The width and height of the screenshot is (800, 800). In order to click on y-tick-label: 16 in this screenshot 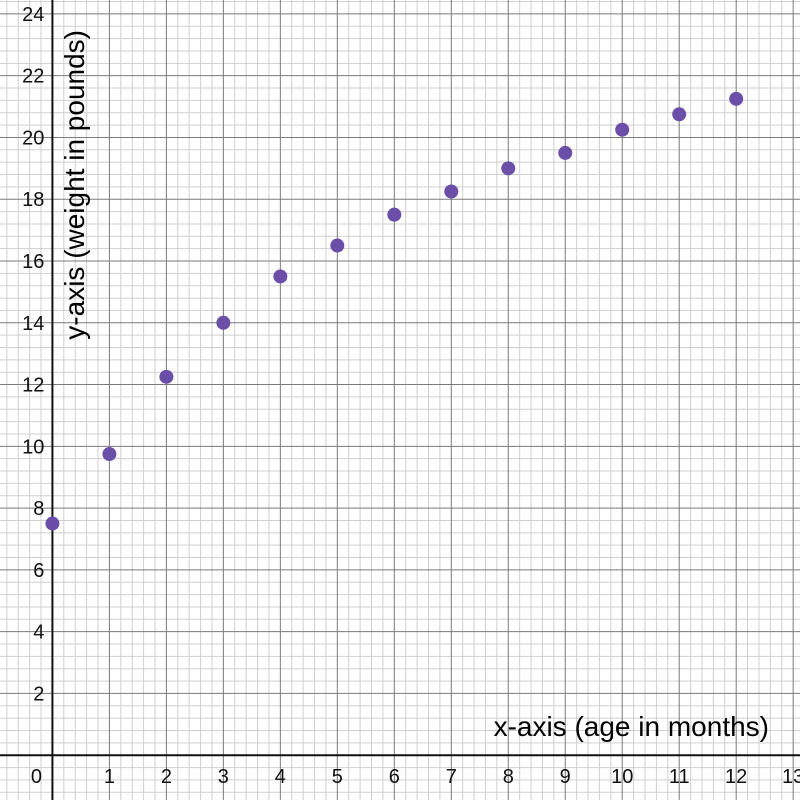, I will do `click(33, 262)`.